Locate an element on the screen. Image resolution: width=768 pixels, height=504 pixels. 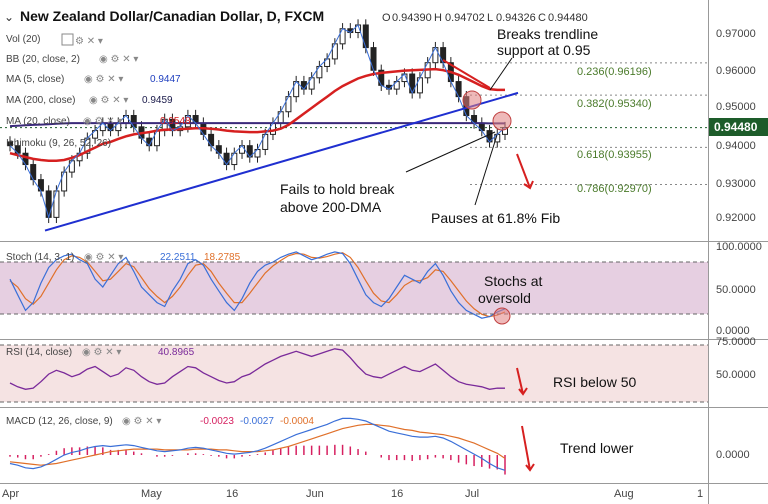
stoch-k-value: 22.2511 is located at coordinates (178, 257).